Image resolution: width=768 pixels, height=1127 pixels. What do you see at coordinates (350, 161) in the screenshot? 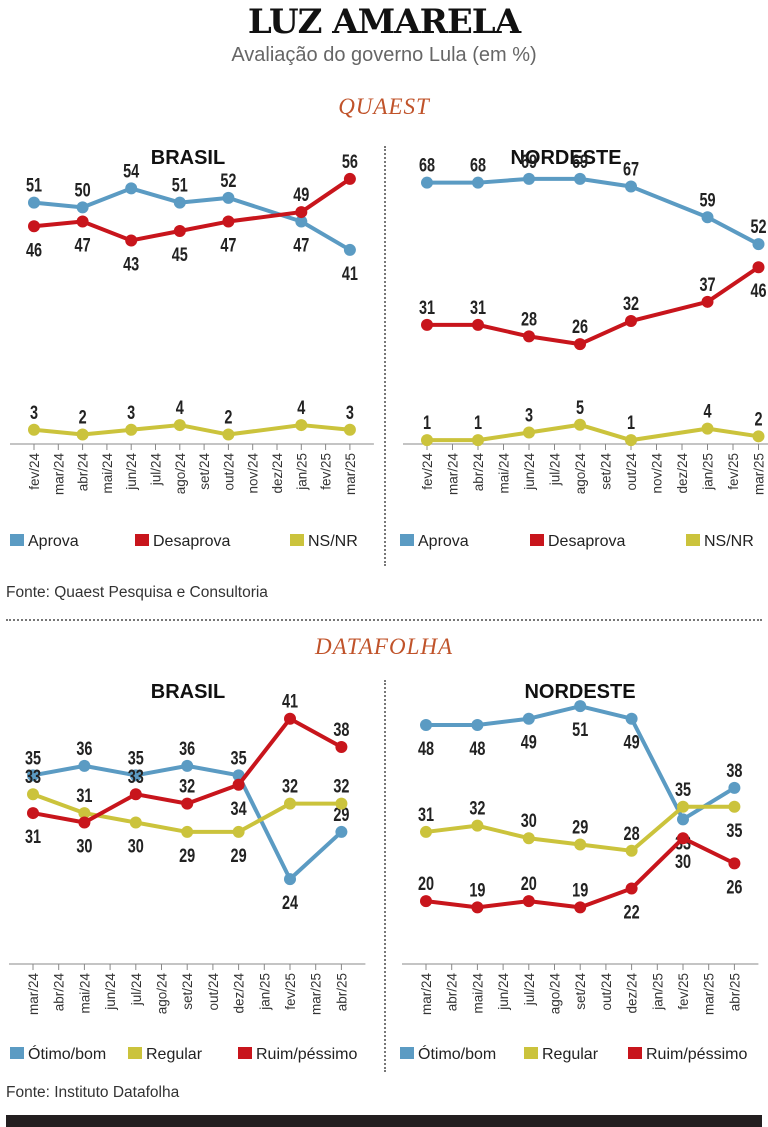
I see `data-label: 56` at bounding box center [350, 161].